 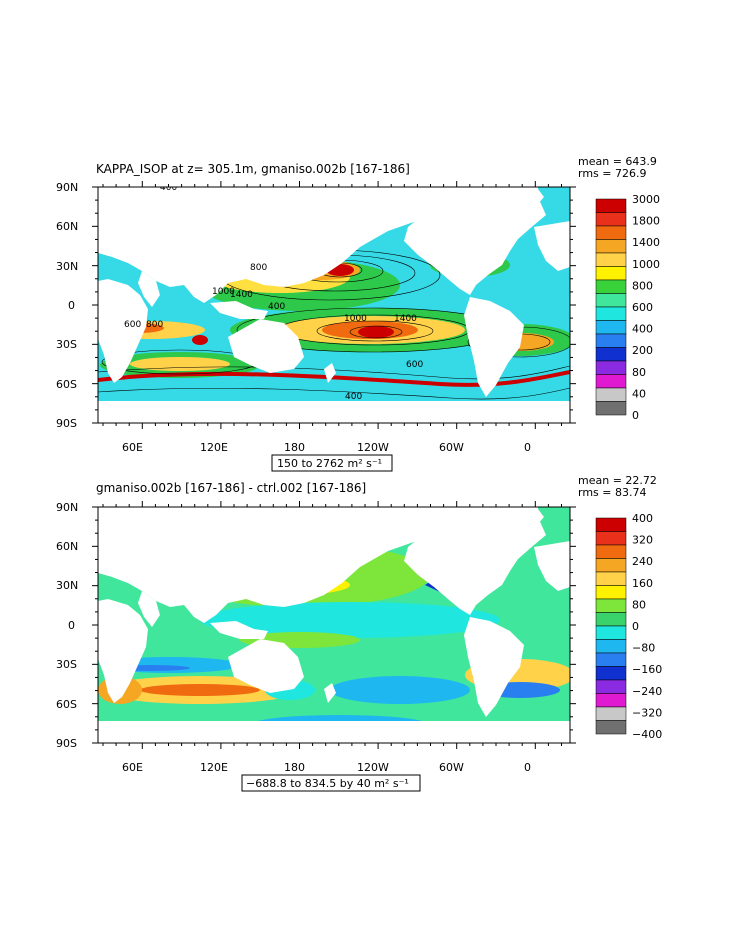 What do you see at coordinates (331, 783) in the screenshot?
I see `panel-b-range-box` at bounding box center [331, 783].